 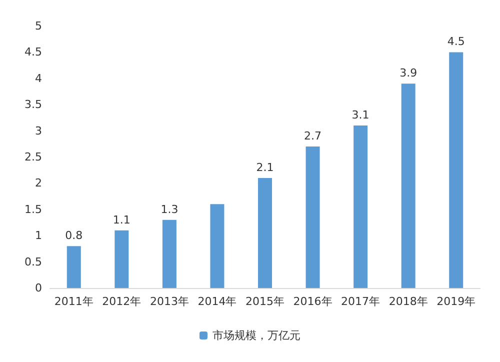 What do you see at coordinates (360, 301) in the screenshot?
I see `x-tick-label: 2017年` at bounding box center [360, 301].